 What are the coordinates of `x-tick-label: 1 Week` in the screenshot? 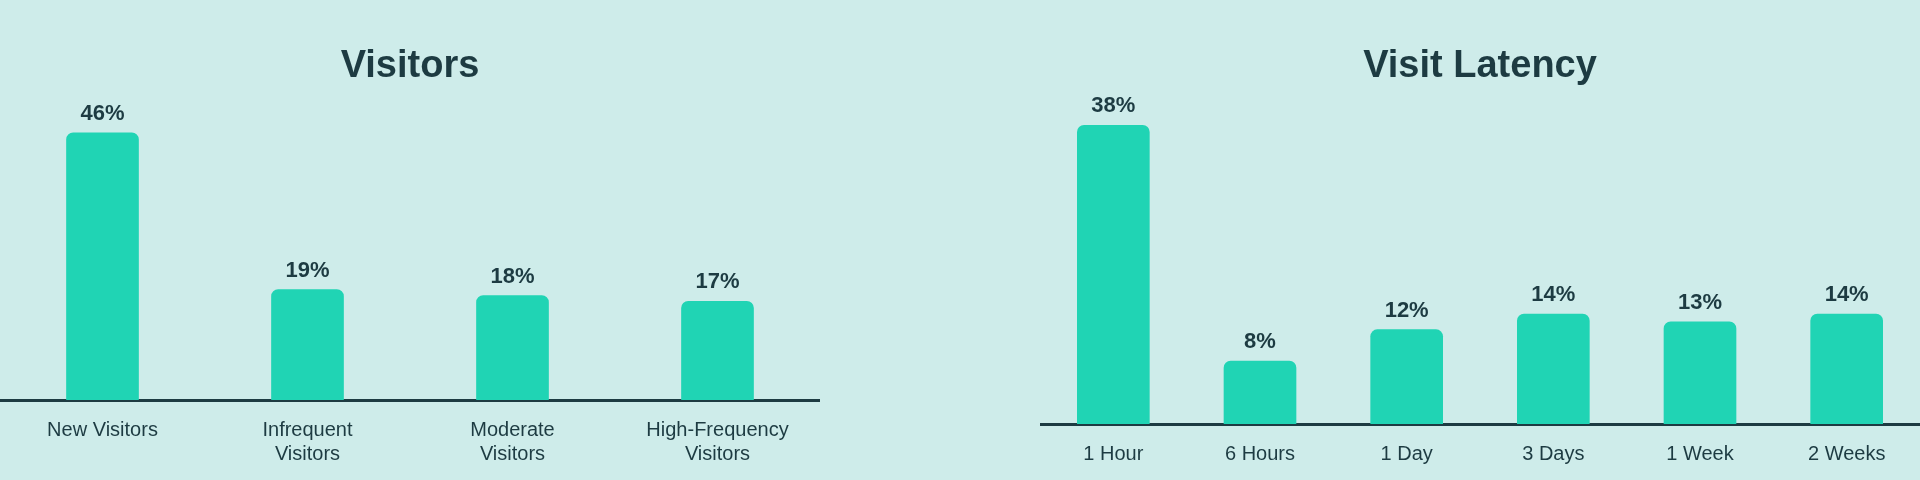 It's located at (1700, 452).